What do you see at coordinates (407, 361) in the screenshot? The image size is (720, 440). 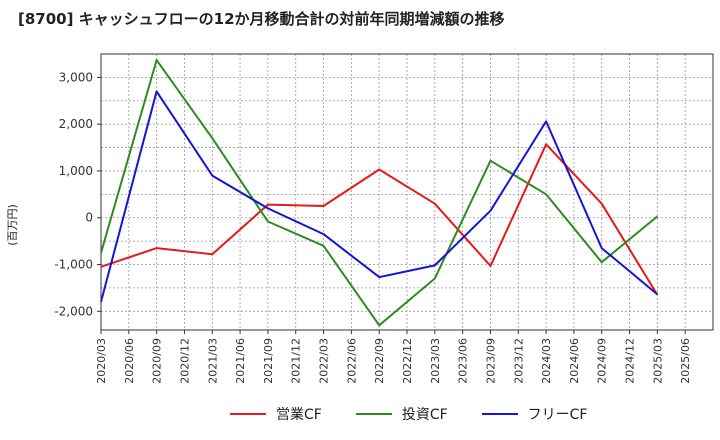 I see `x-tick-label: 2022/12` at bounding box center [407, 361].